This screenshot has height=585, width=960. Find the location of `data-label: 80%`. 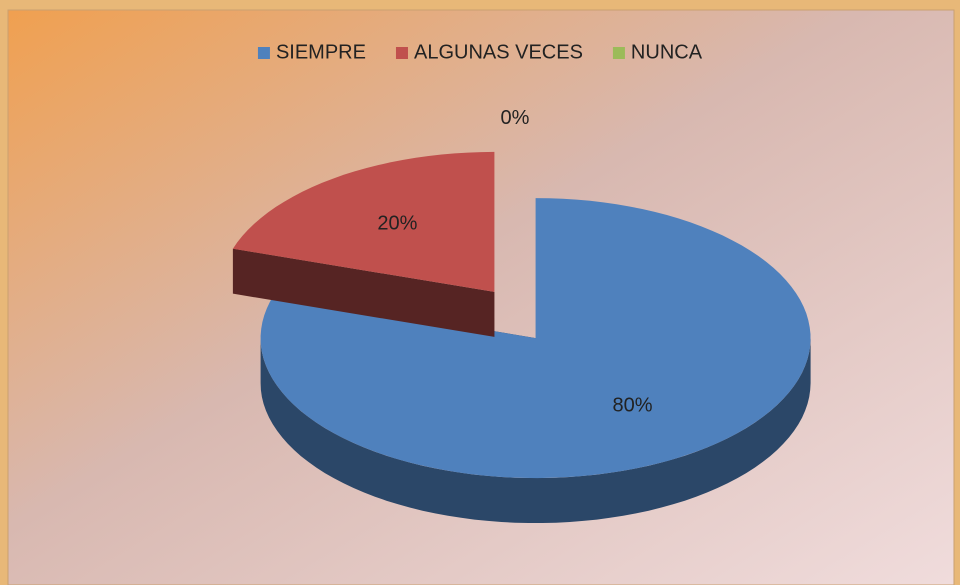

data-label: 80% is located at coordinates (633, 405).